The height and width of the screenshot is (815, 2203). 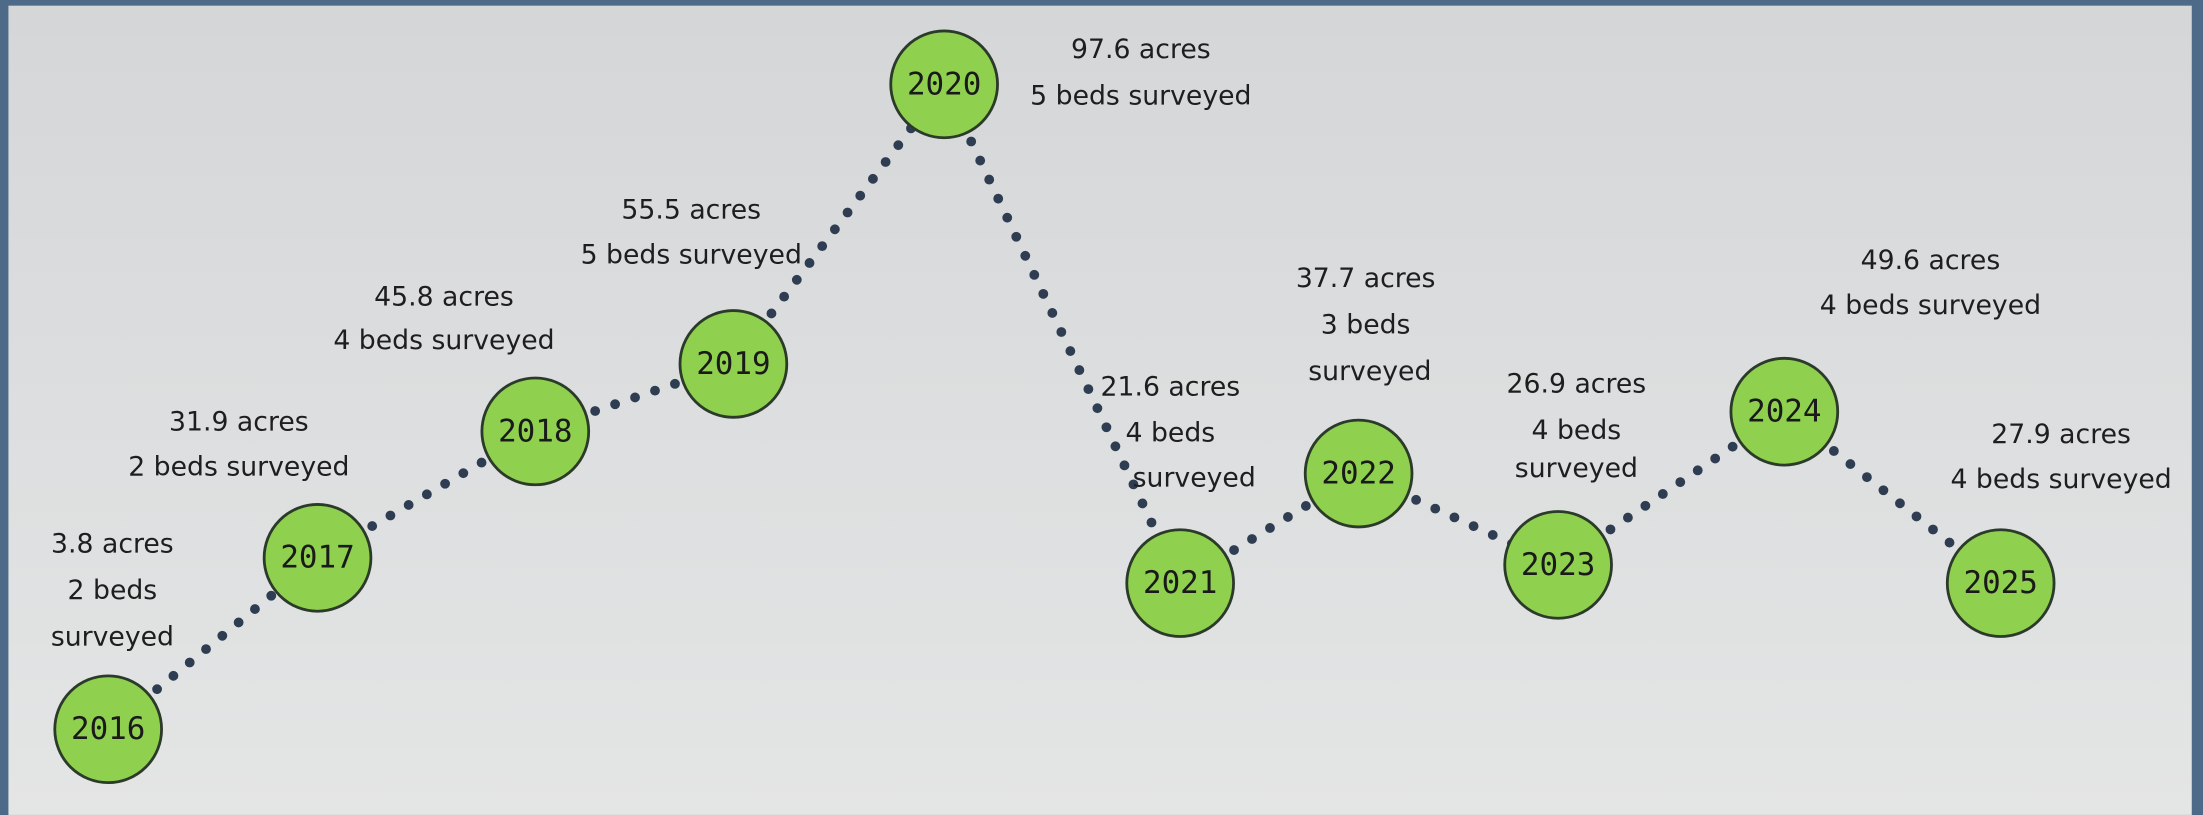 What do you see at coordinates (1577, 384) in the screenshot?
I see `annotation: 26.9 acres` at bounding box center [1577, 384].